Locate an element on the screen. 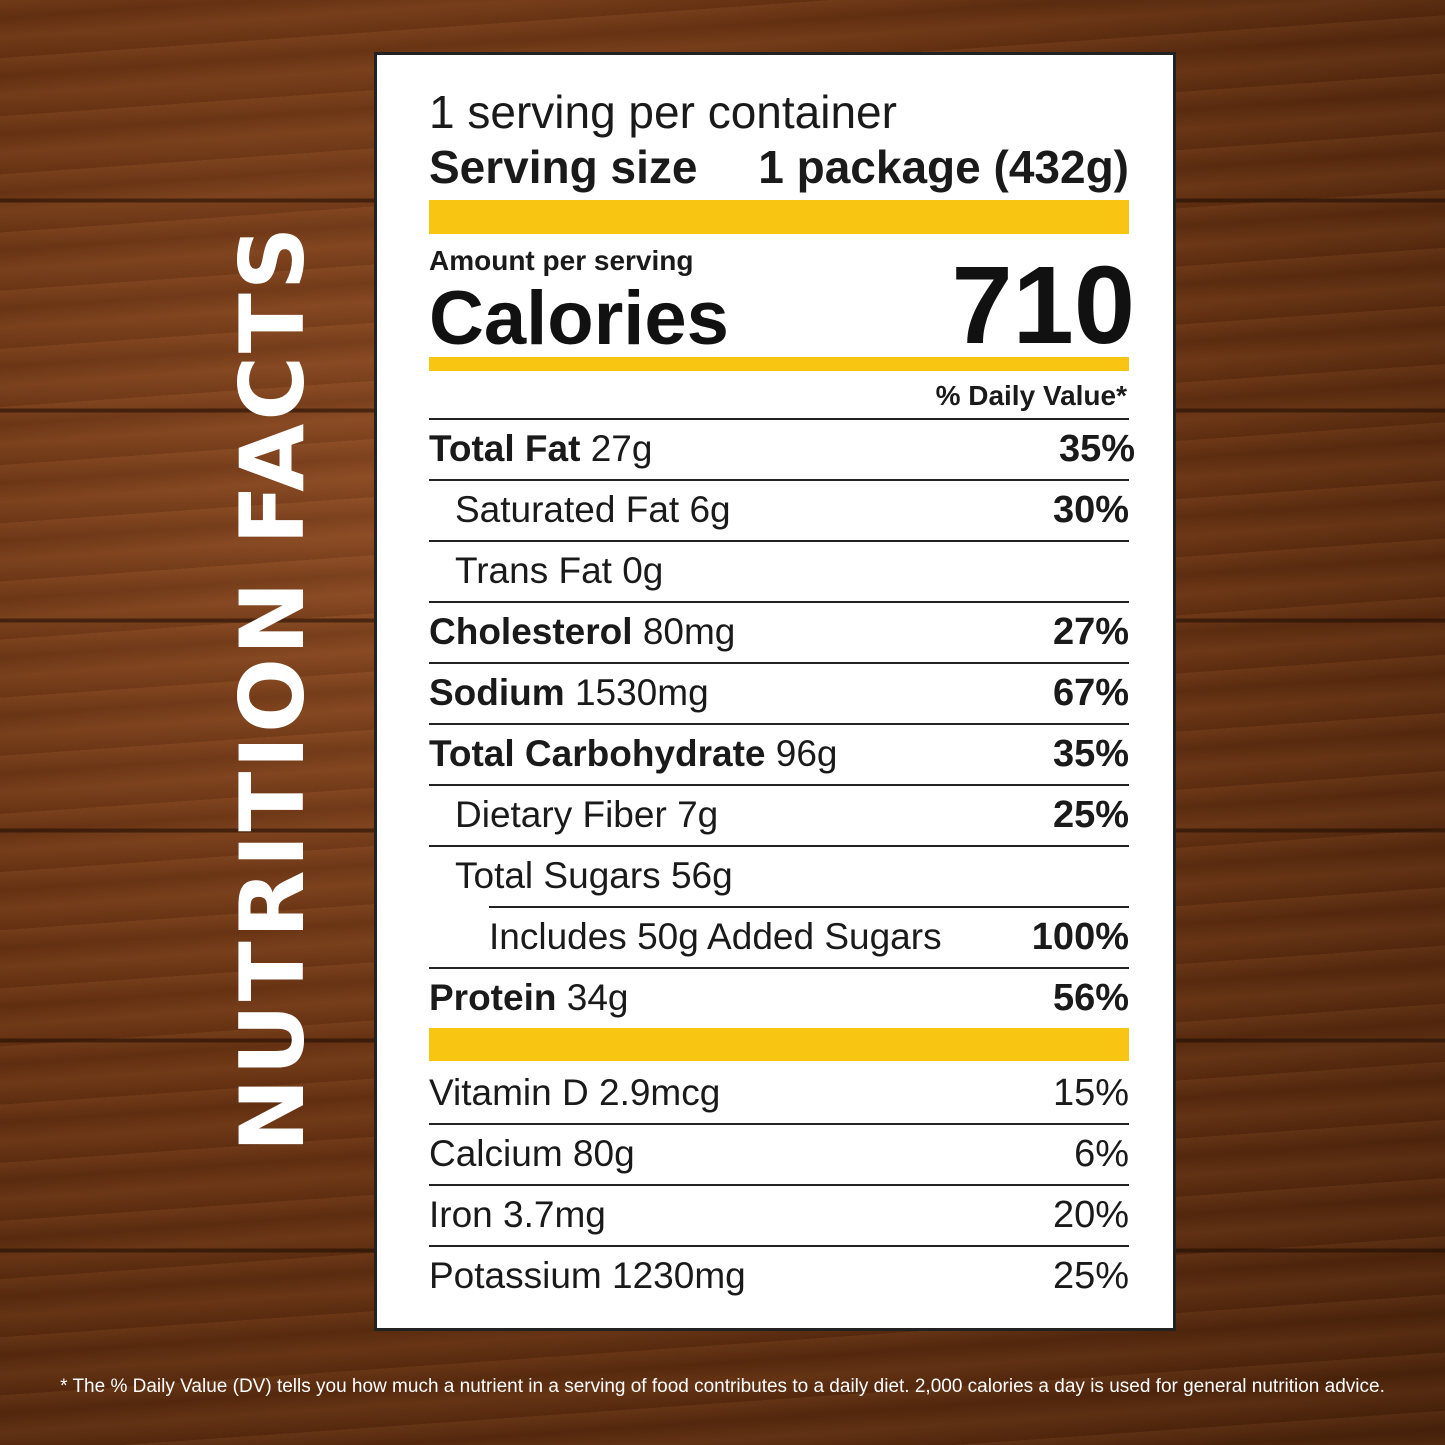  vitamins-accent-bar is located at coordinates (779, 1044).